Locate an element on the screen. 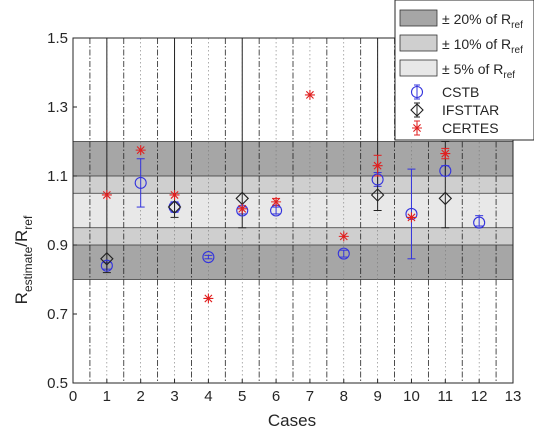 Image resolution: width=534 pixels, height=437 pixels. x-tick-label: 3 is located at coordinates (174, 396).